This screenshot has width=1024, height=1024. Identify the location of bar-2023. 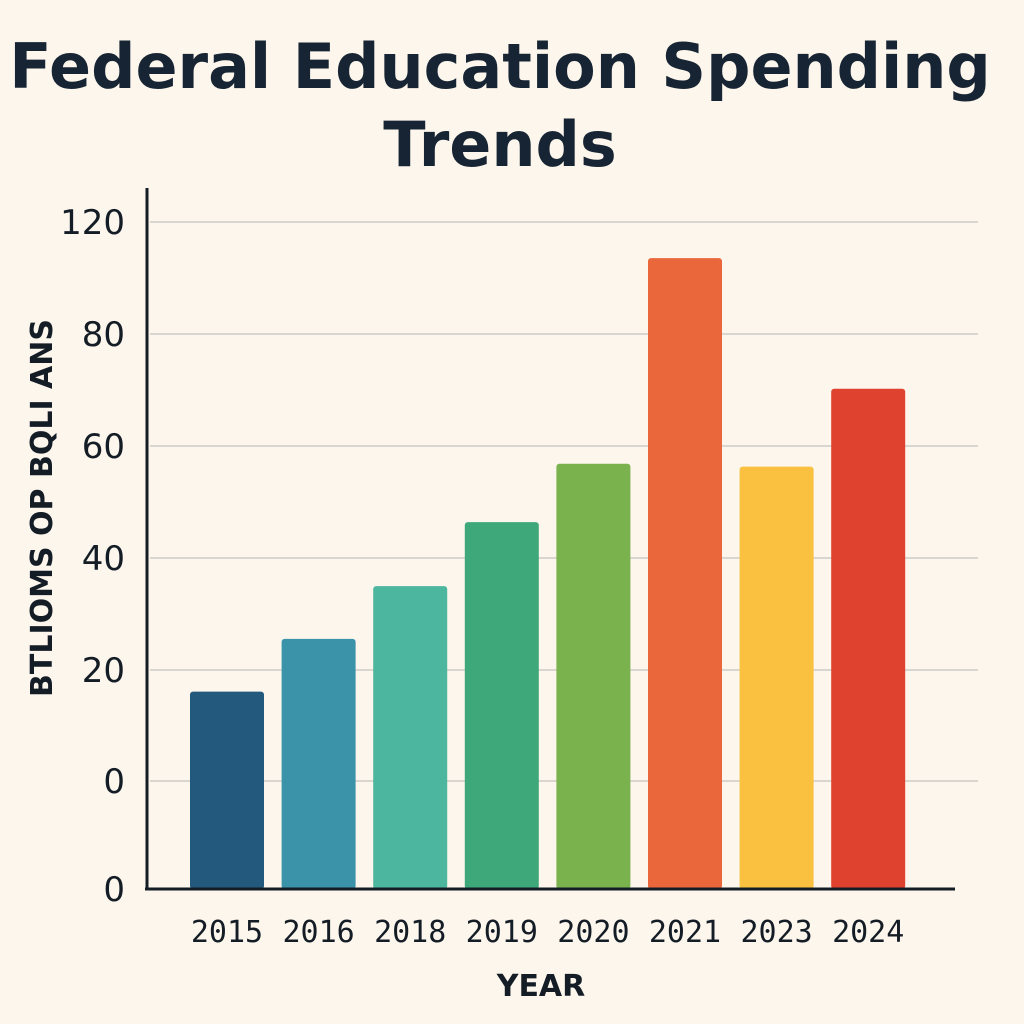
(776, 677).